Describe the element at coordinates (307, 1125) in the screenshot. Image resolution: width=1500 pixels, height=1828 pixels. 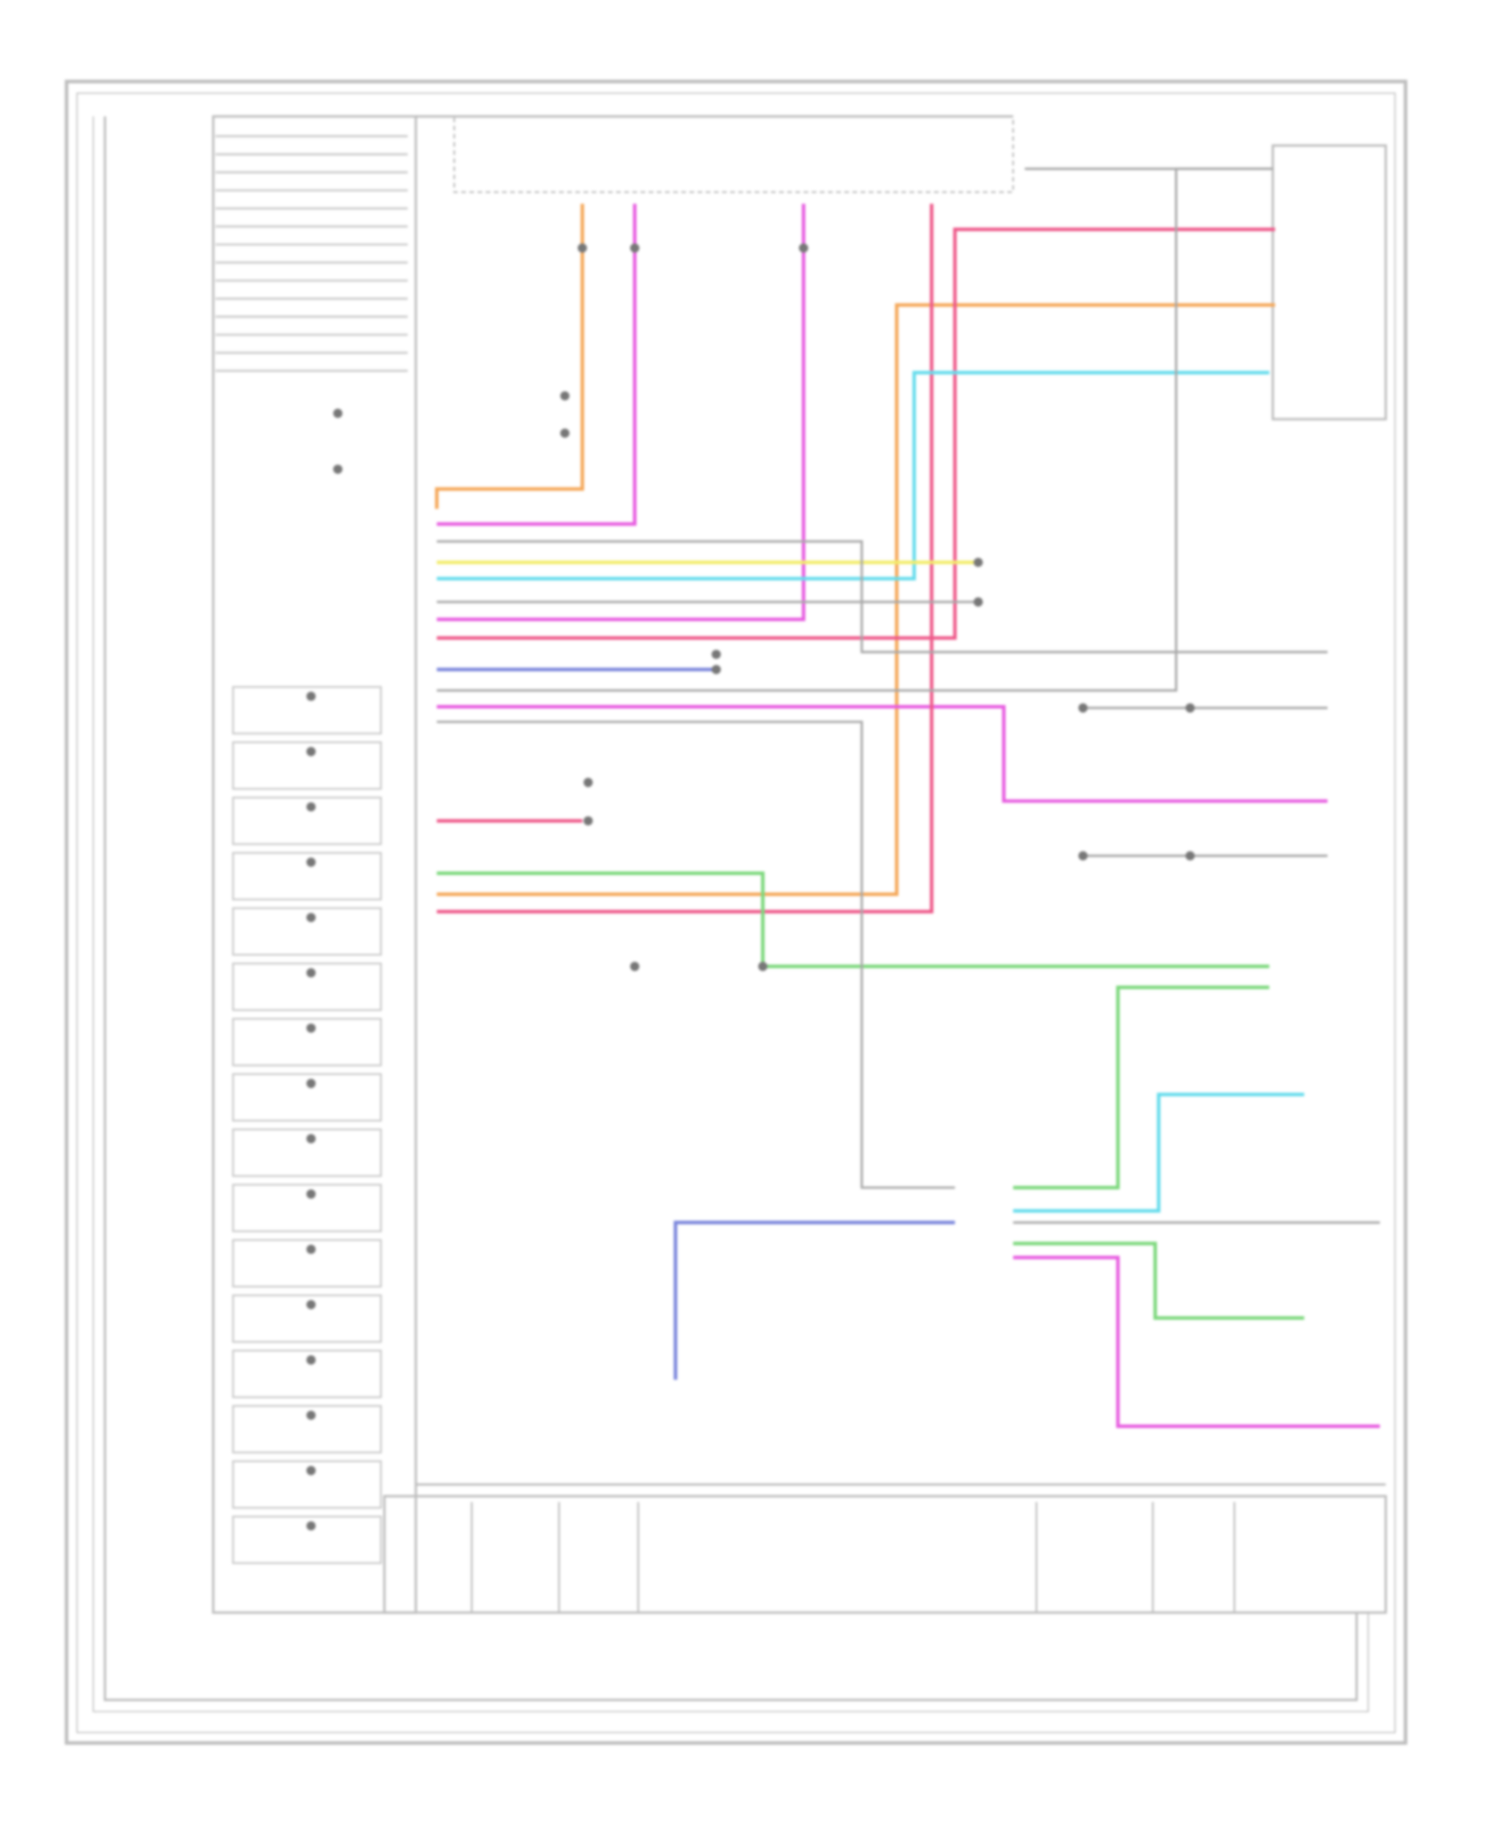
I see `left-module-boxes` at that location.